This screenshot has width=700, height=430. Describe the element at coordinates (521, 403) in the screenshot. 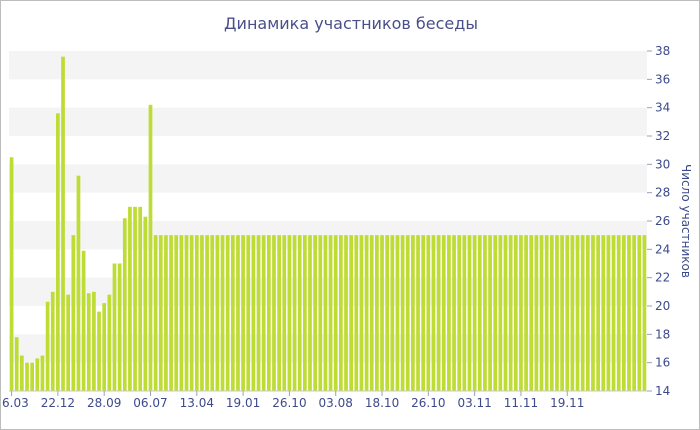

I see `x-tick-label: 11.11` at that location.